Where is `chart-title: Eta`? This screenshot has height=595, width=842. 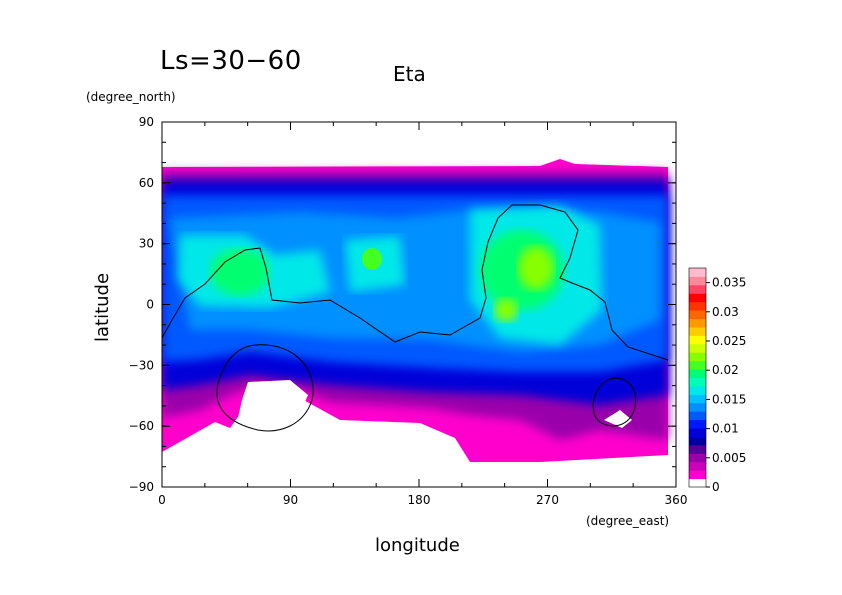 chart-title: Eta is located at coordinates (409, 74).